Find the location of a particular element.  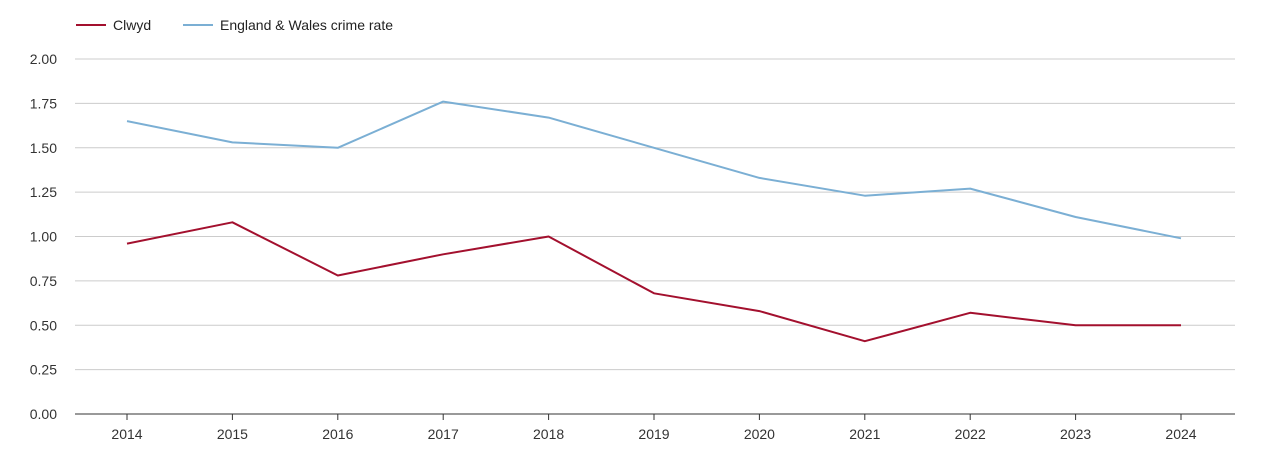

legend-item-england-wales: England & Wales crime rate is located at coordinates (288, 25).